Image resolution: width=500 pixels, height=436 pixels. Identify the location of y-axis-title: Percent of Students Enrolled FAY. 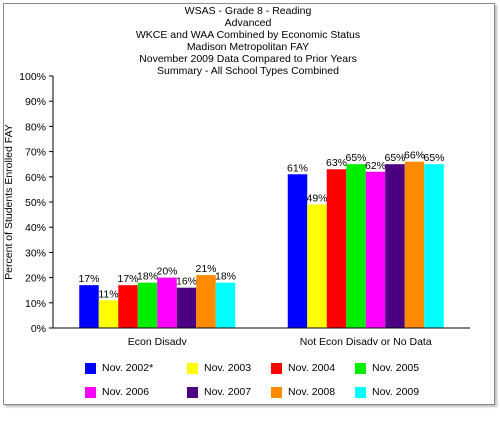
(9, 202).